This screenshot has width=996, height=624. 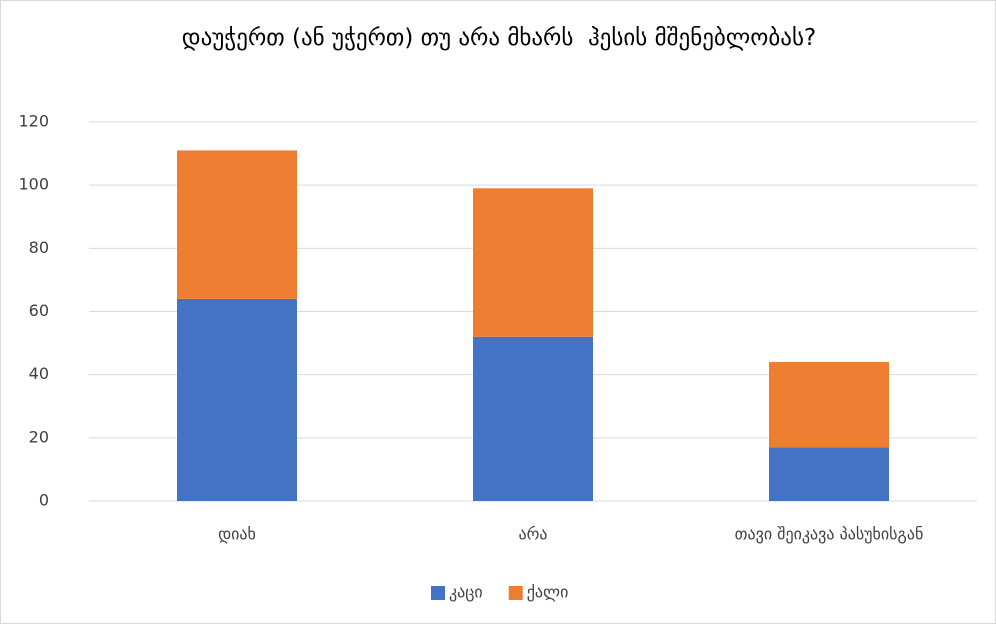 What do you see at coordinates (44, 500) in the screenshot?
I see `y-tick-label: 0` at bounding box center [44, 500].